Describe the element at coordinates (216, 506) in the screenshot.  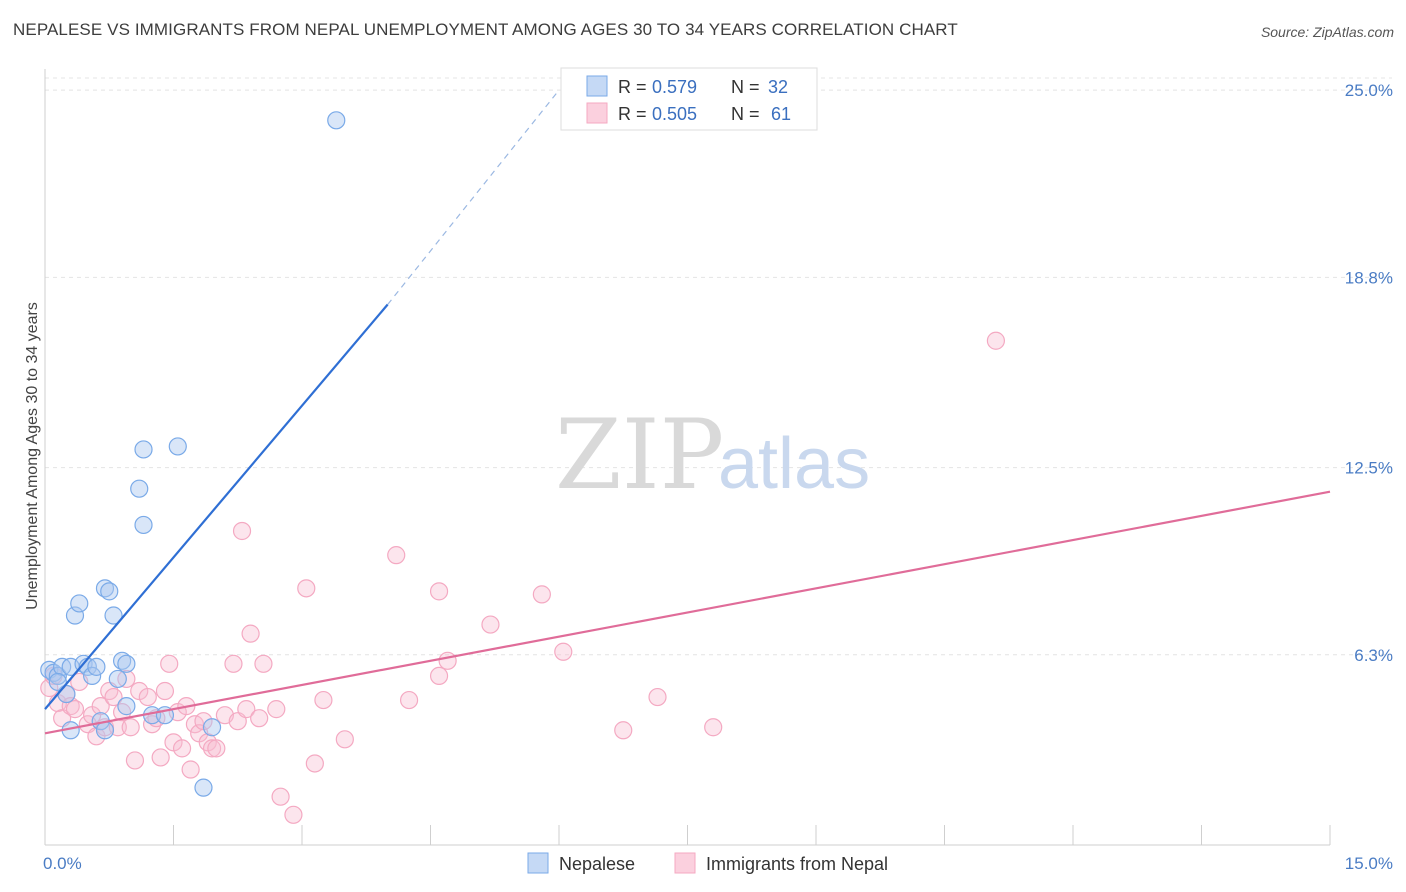
I see `trend-line-nepalese` at that location.